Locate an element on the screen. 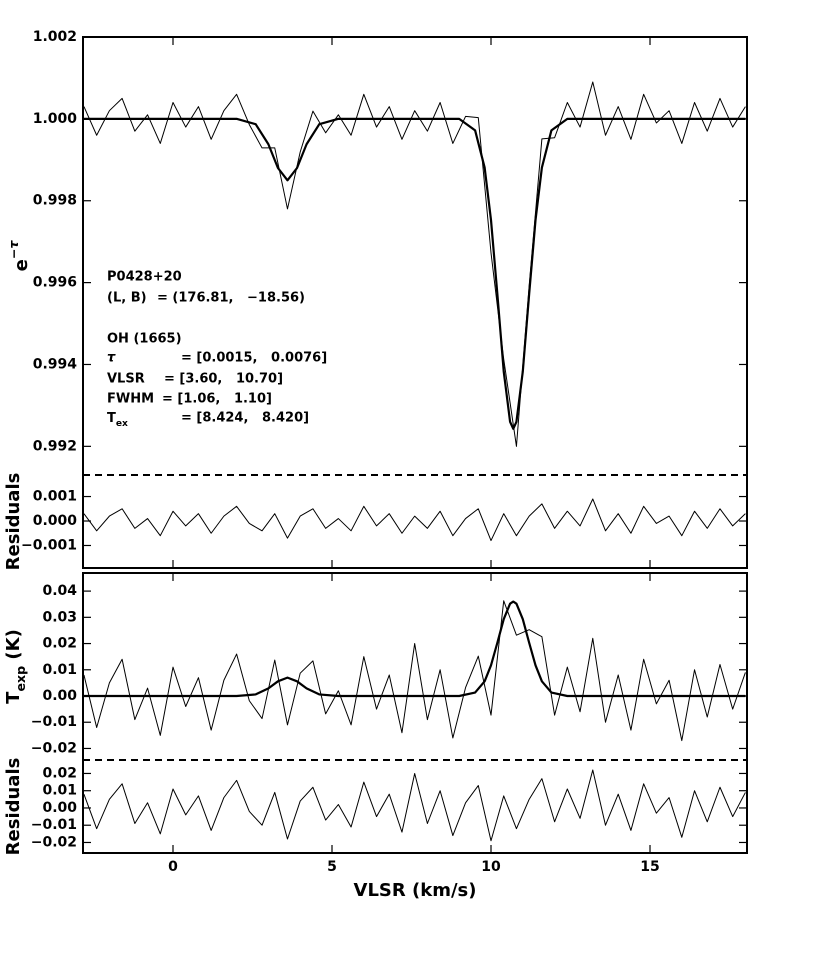  label-rest: (K) is located at coordinates (13, 647).